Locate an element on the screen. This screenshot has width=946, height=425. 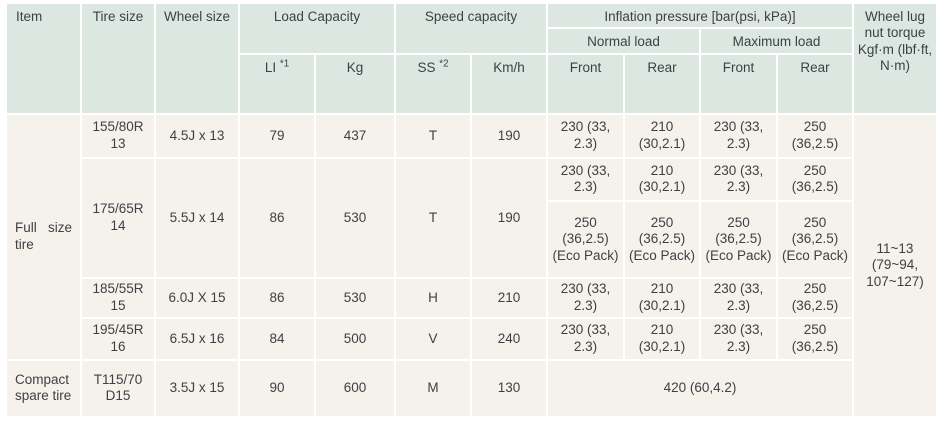
header-kg: Kg is located at coordinates (355, 83).